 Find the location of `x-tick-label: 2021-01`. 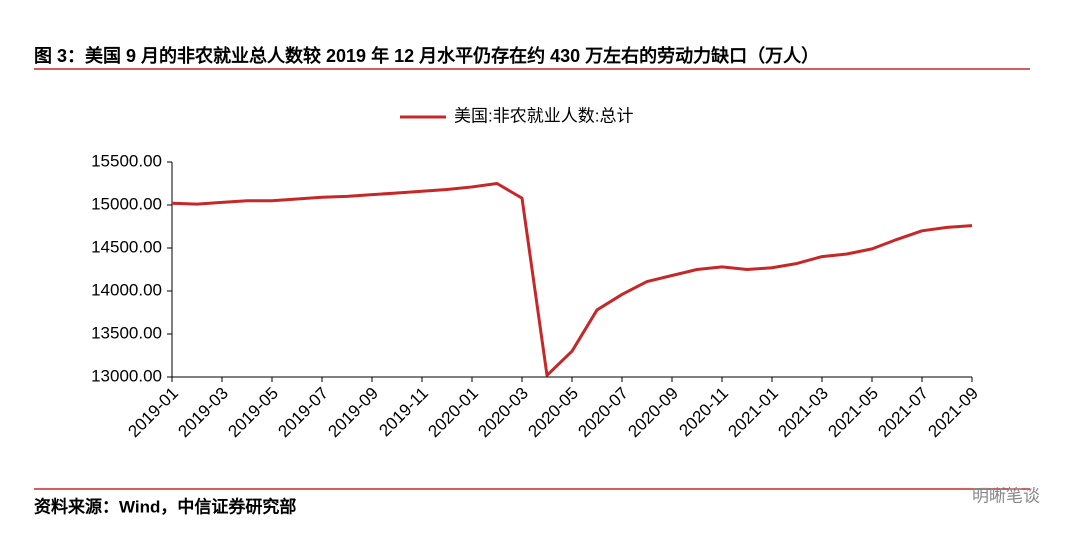

x-tick-label: 2021-01 is located at coordinates (753, 413).